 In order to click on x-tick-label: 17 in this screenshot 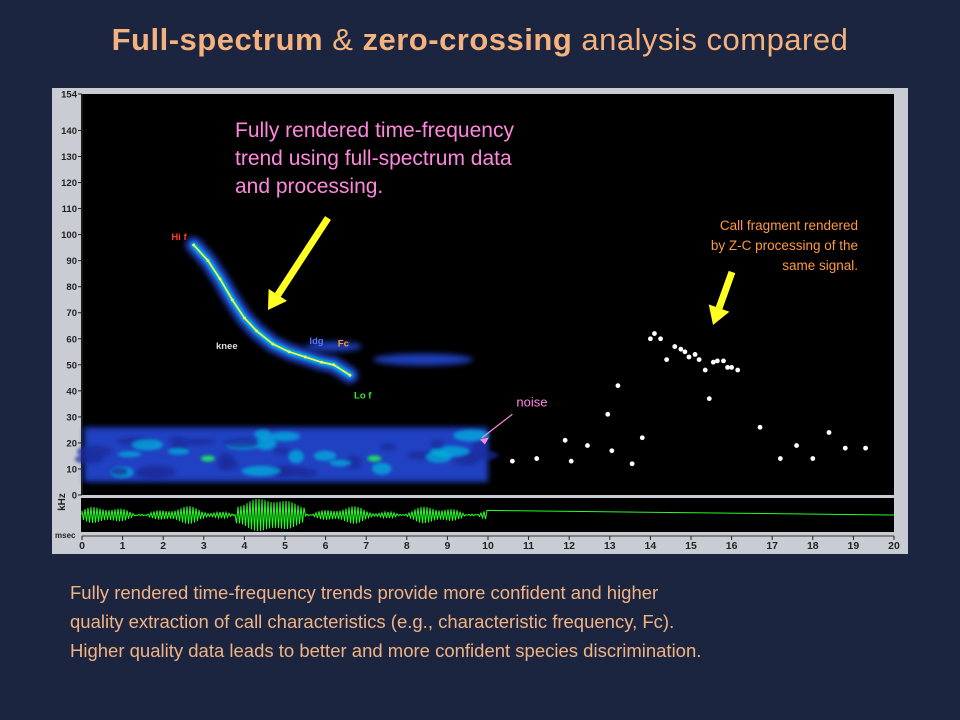, I will do `click(772, 546)`.